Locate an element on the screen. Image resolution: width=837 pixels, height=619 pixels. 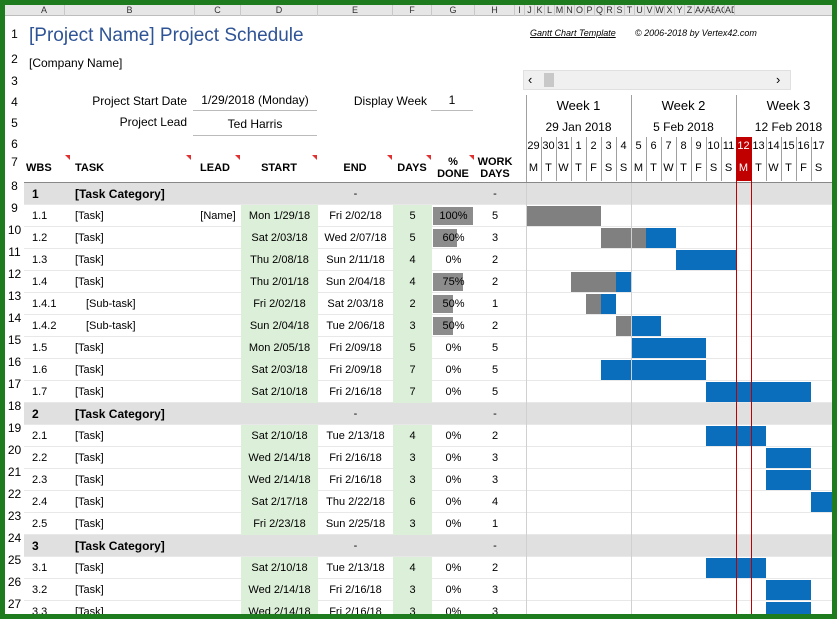
task-row: 2.2 [Task] Wed 2/14/18 3 Fri 2/16/18 0% 3 is located at coordinates (428, 458).